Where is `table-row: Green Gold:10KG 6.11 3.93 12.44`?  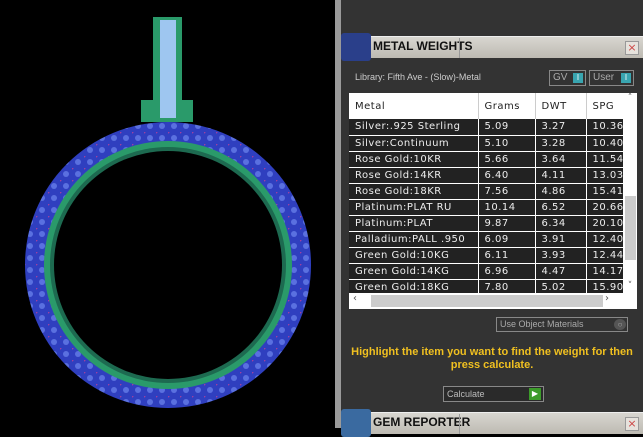
table-row: Green Gold:10KG 6.11 3.93 12.44 is located at coordinates (488, 255).